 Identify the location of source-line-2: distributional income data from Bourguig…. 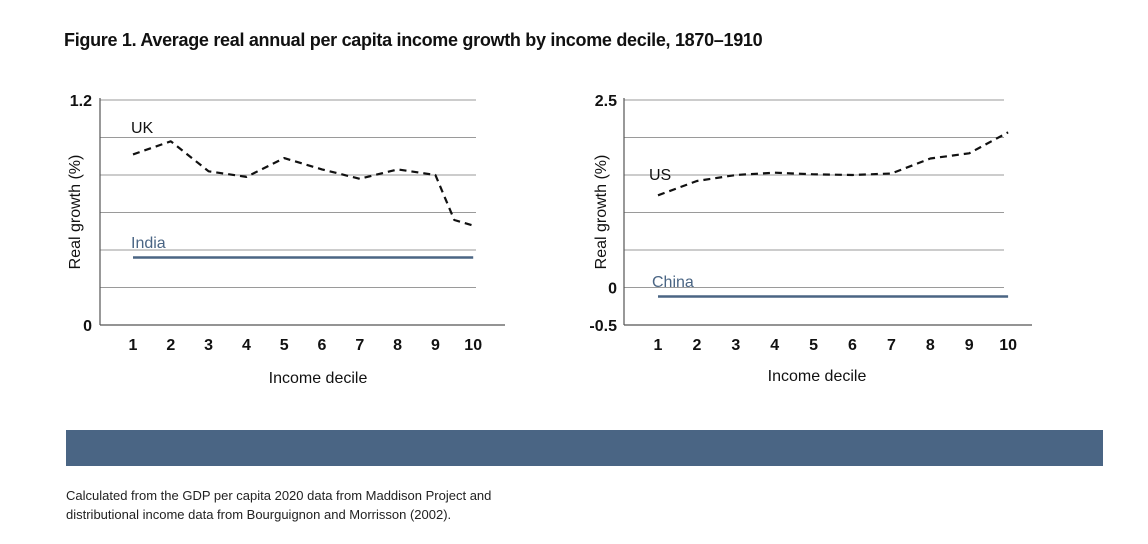
(259, 514).